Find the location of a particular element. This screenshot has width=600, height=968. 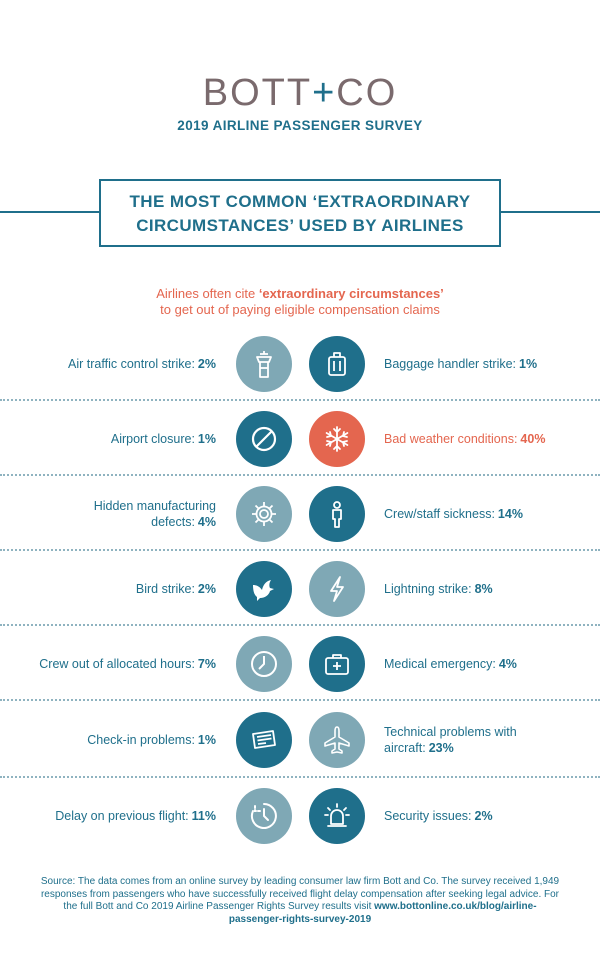

siren-icon is located at coordinates (337, 816).